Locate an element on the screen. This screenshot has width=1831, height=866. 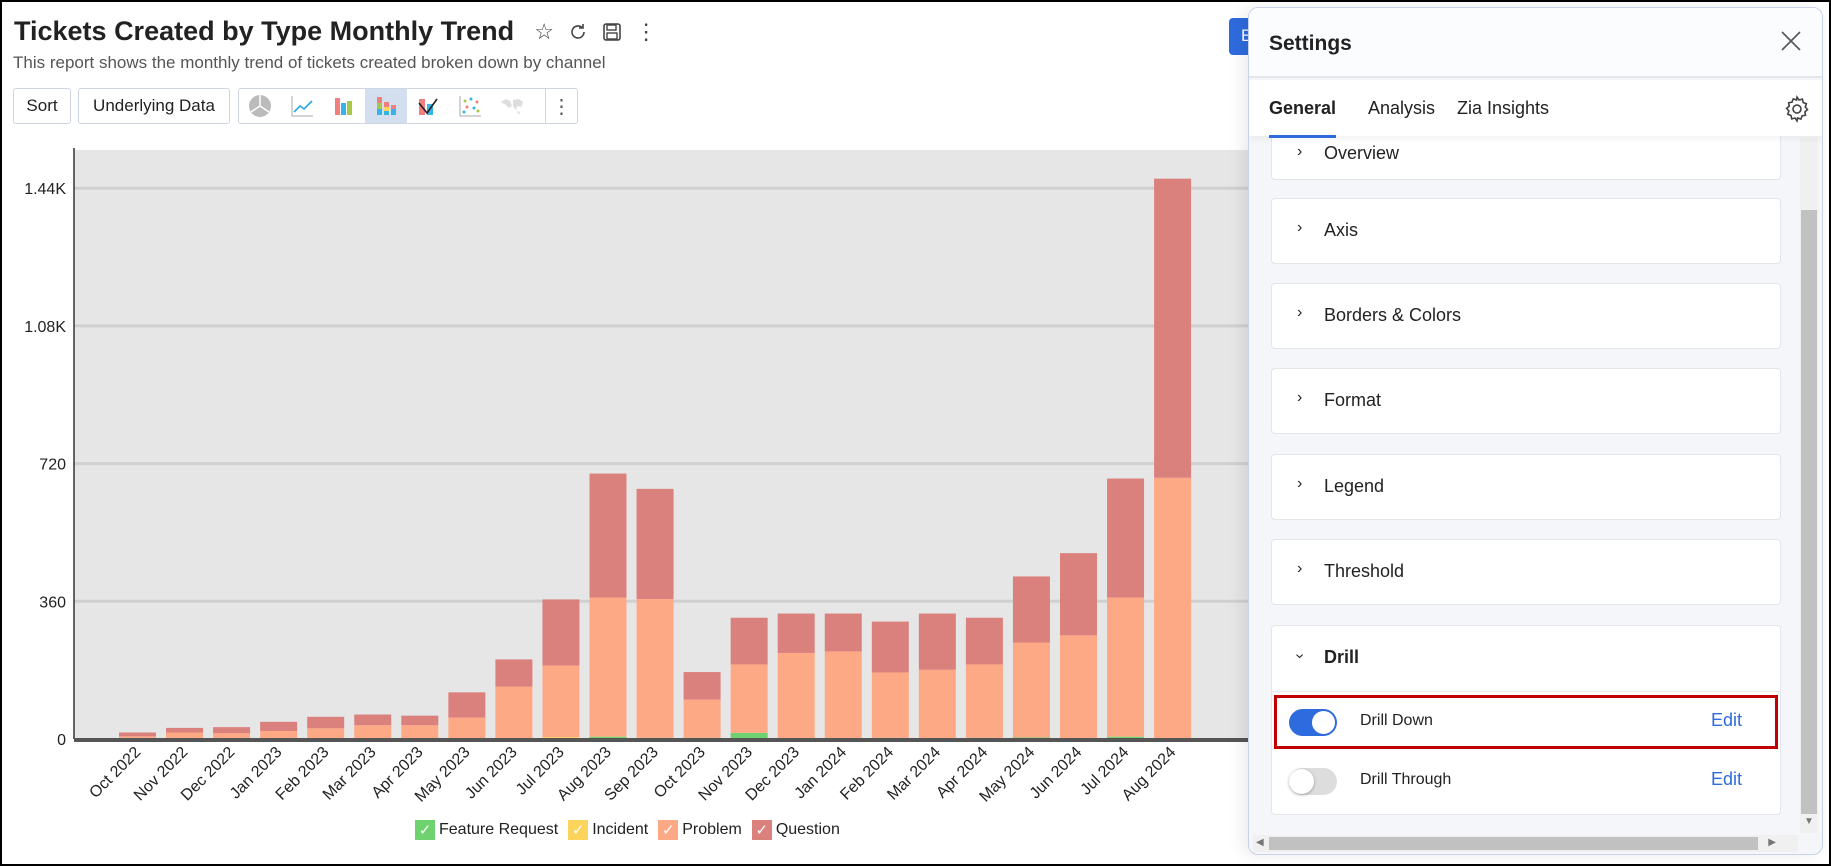
combo-chart-icon is located at coordinates (428, 106).